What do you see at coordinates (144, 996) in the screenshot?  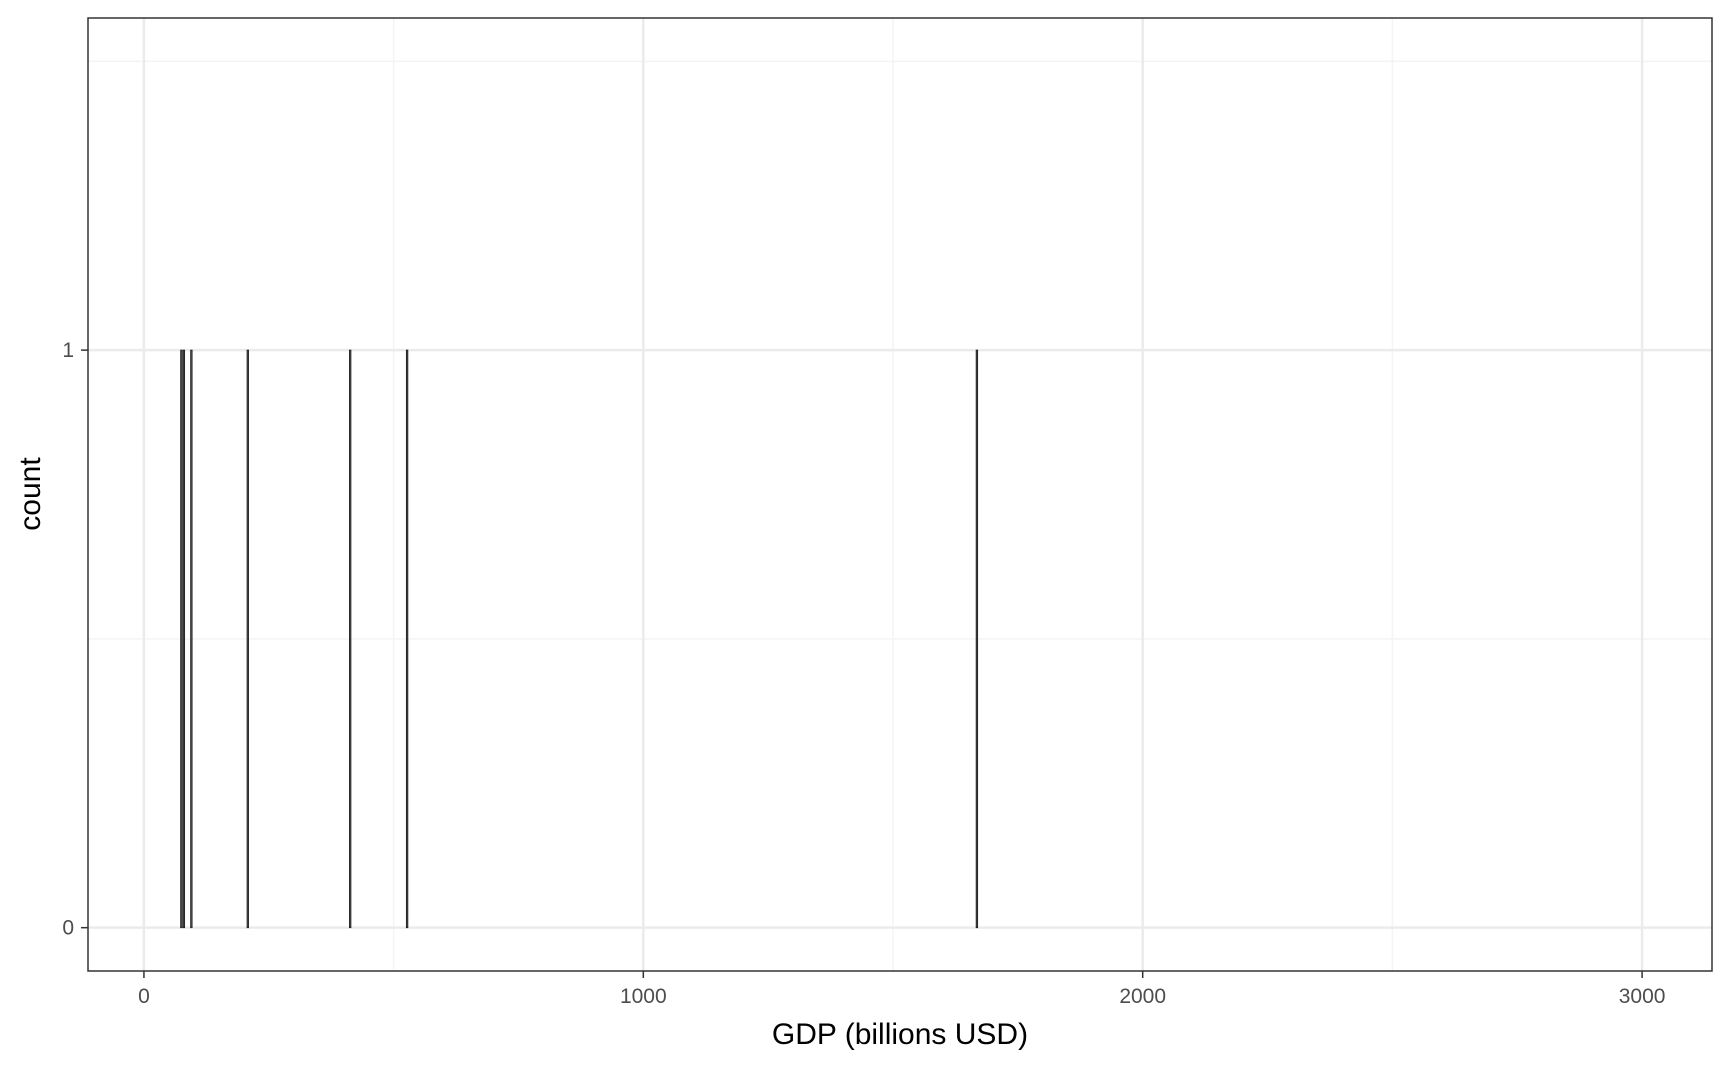 I see `x-tick-label: 0` at bounding box center [144, 996].